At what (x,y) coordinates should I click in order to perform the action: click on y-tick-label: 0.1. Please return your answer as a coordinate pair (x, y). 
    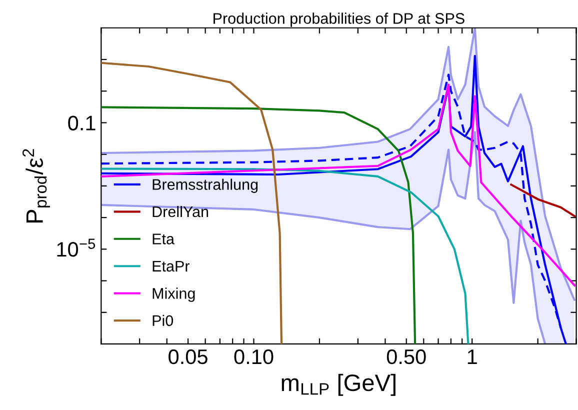
    Looking at the image, I should click on (82, 123).